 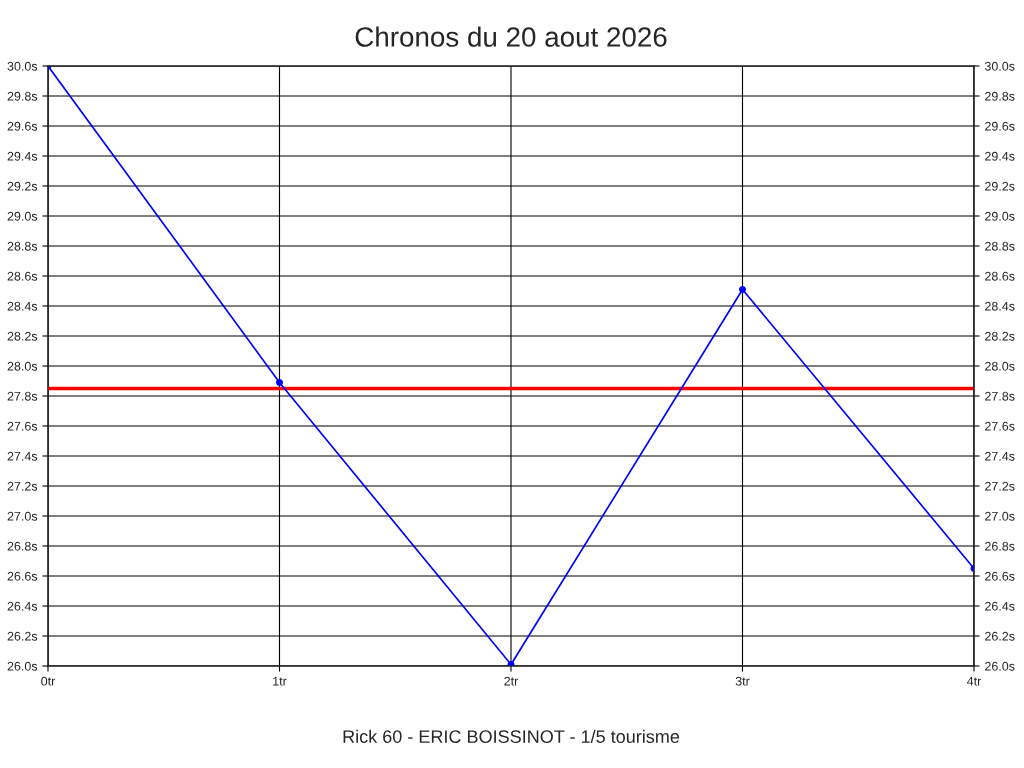 What do you see at coordinates (1000, 636) in the screenshot?
I see `y2-tick-label: 26.2s` at bounding box center [1000, 636].